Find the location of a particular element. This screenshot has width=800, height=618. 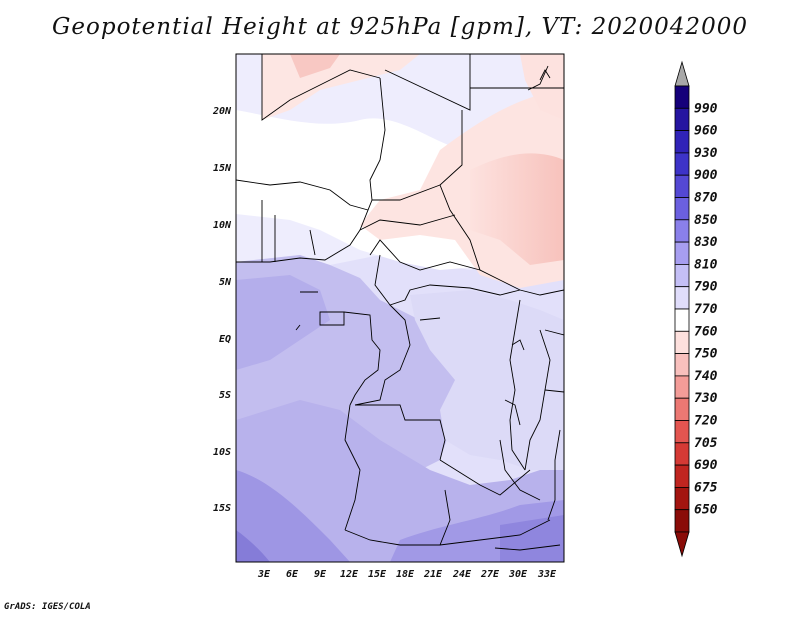

colorbar-level-label: 650 is located at coordinates (706, 510).